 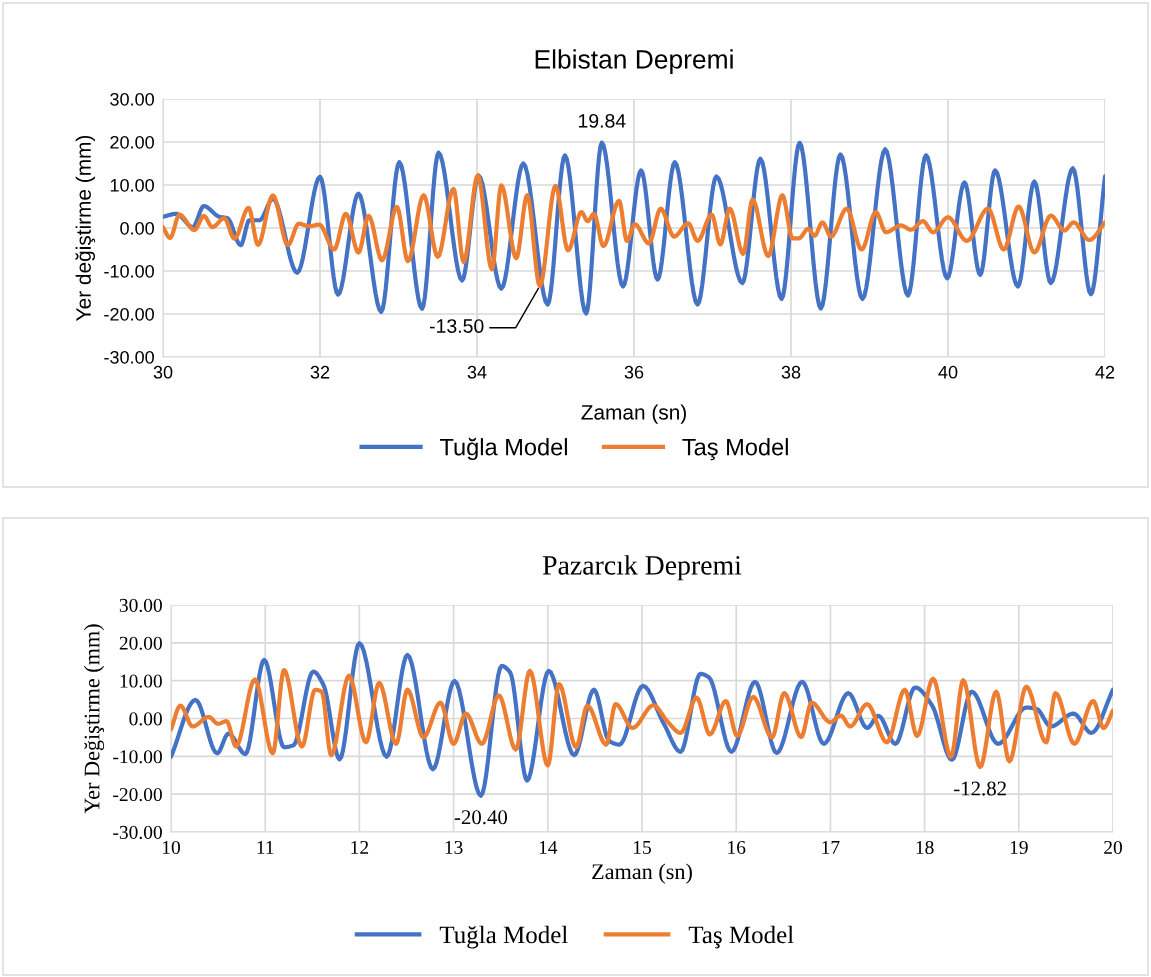 I want to click on x-tick-label: 34, so click(x=477, y=372).